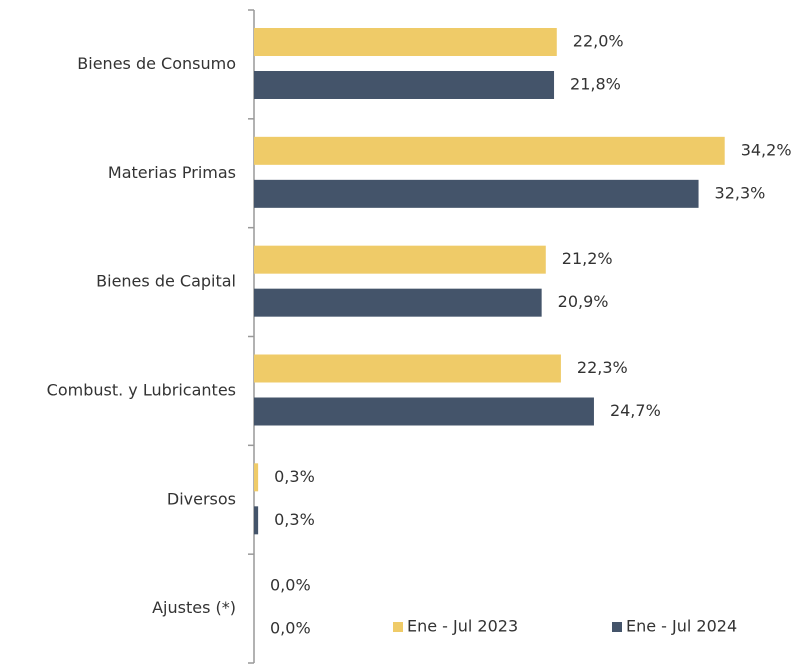  What do you see at coordinates (740, 192) in the screenshot?
I see `value-label: 32,3%` at bounding box center [740, 192].